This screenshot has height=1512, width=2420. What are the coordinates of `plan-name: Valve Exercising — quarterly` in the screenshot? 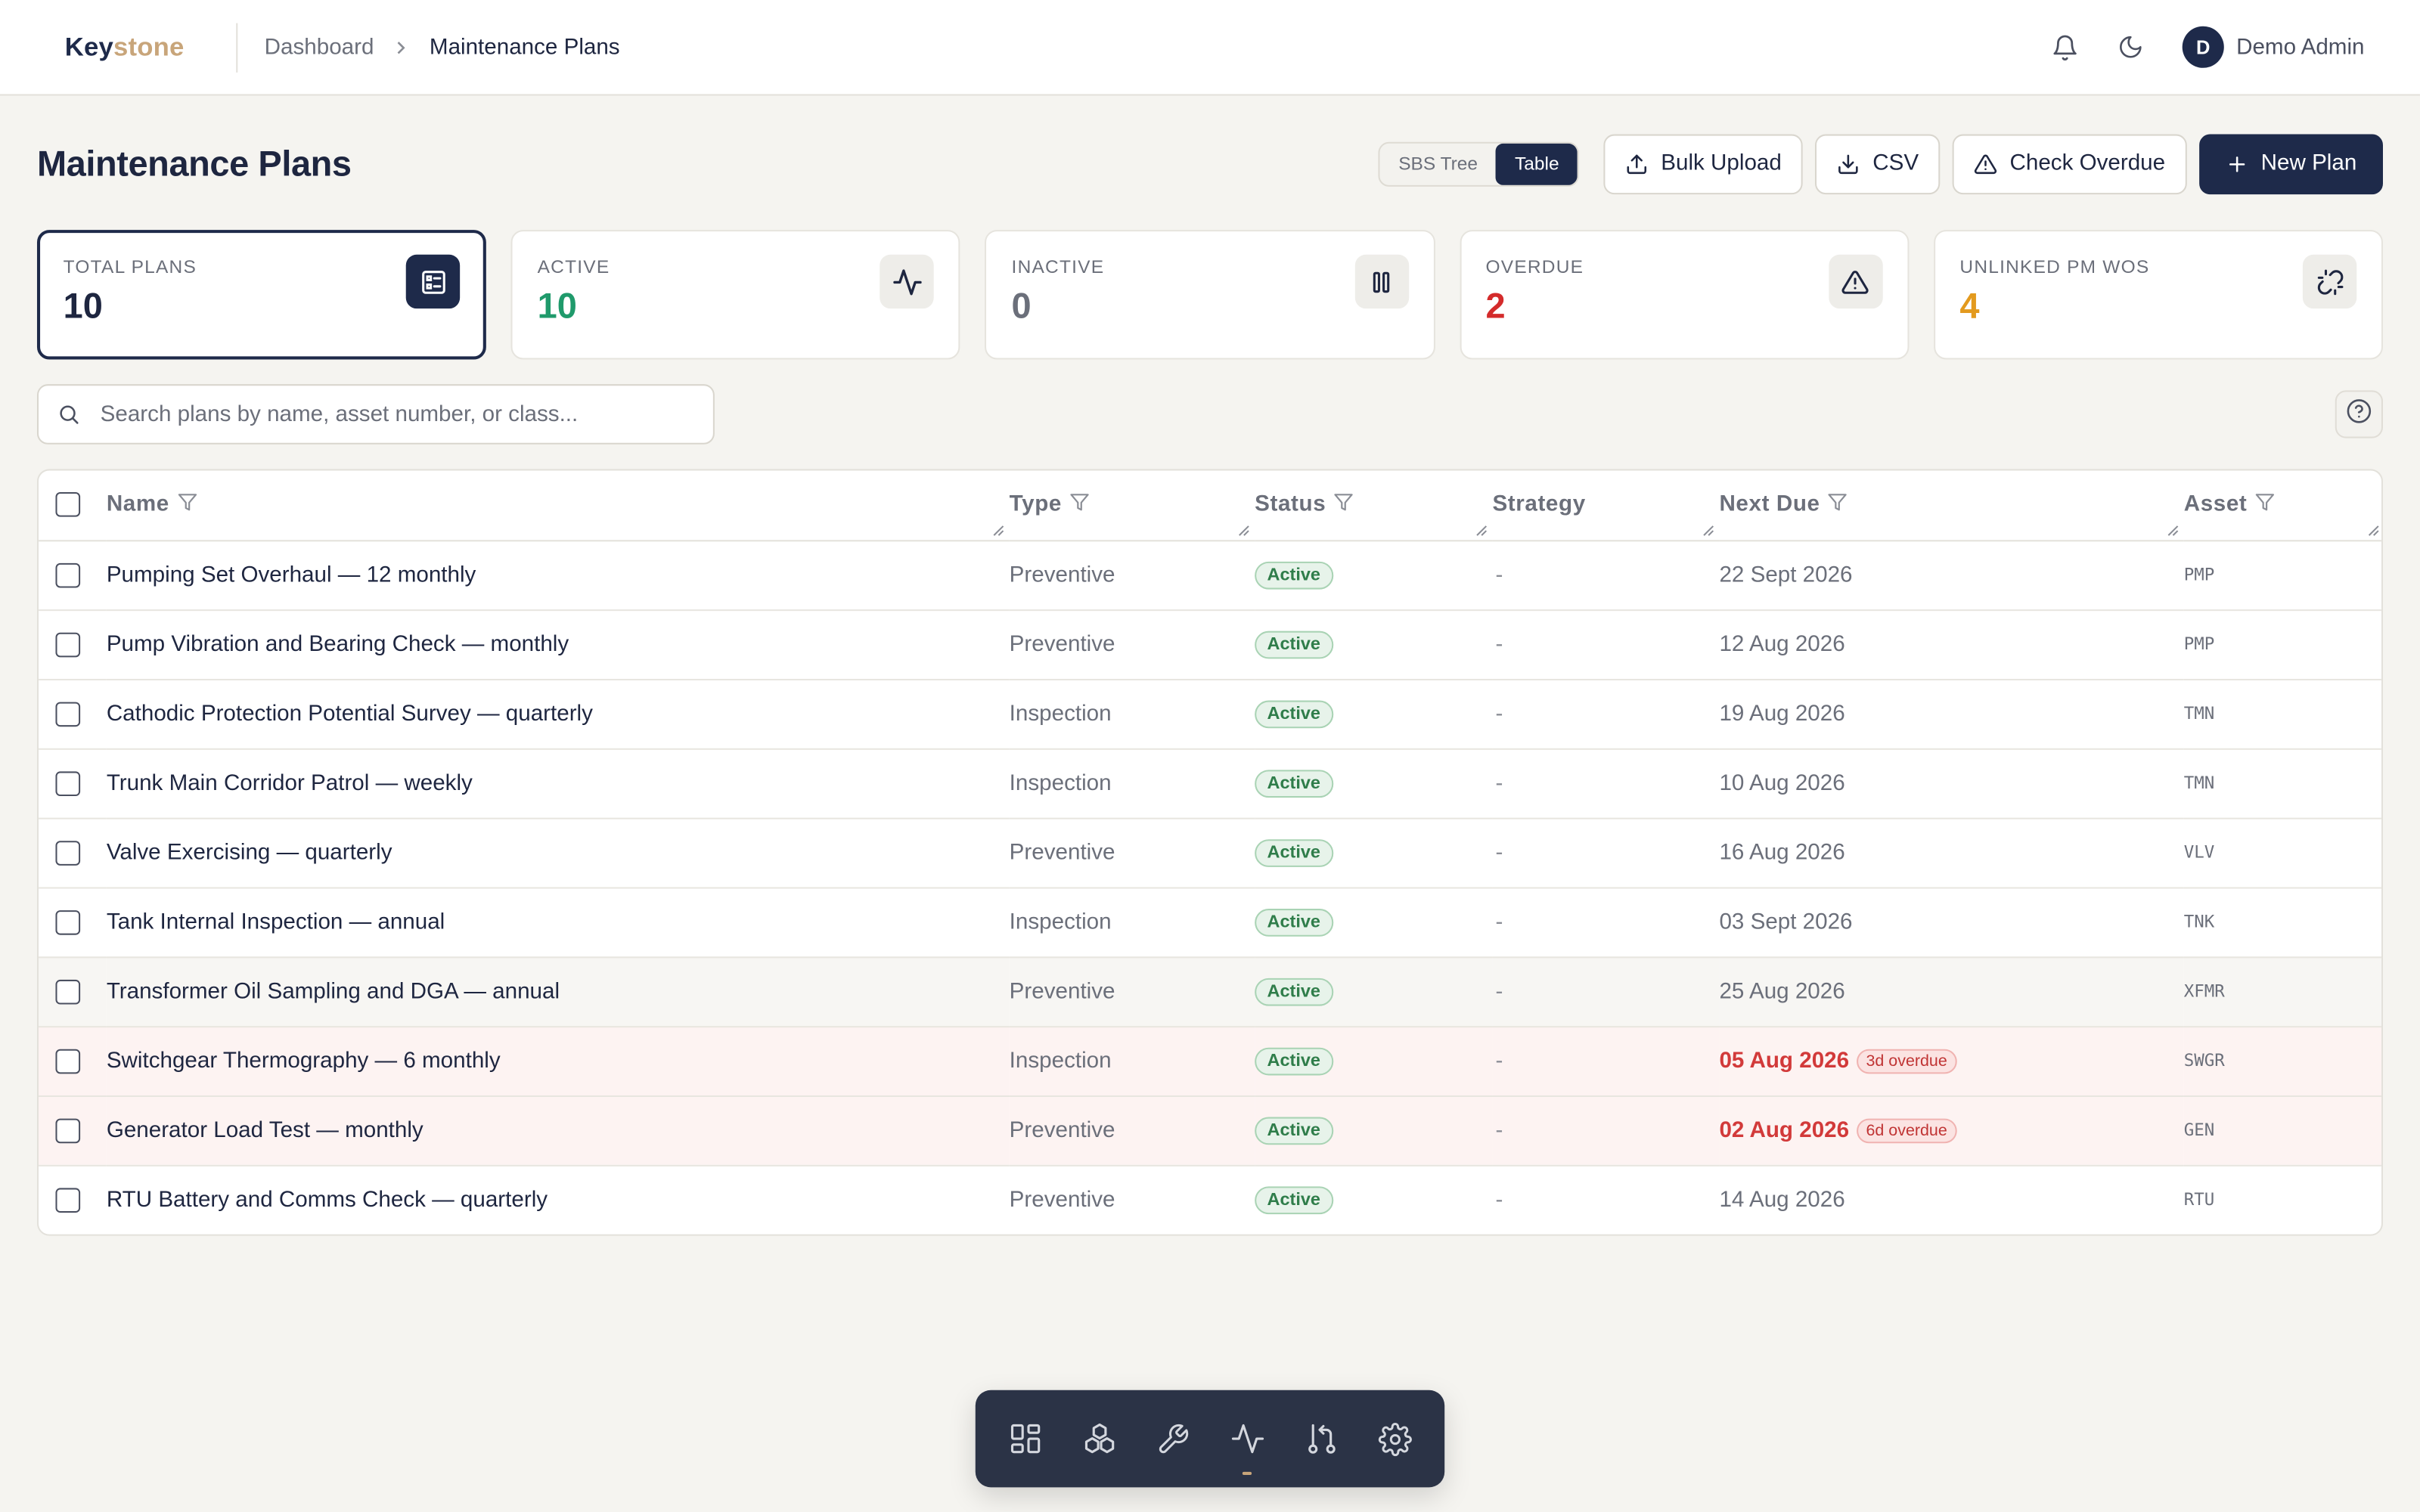 It's located at (558, 852).